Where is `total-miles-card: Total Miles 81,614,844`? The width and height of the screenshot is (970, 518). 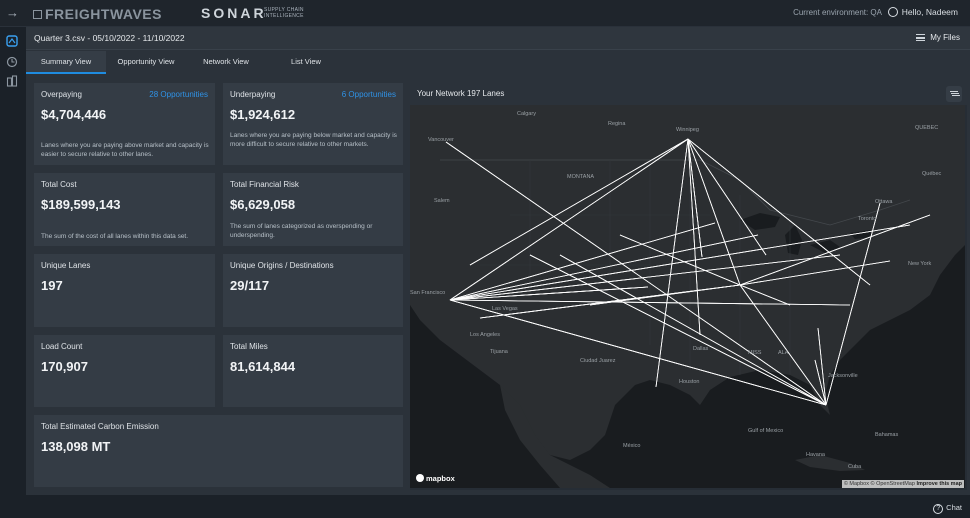
total-miles-card: Total Miles 81,614,844 is located at coordinates (313, 371).